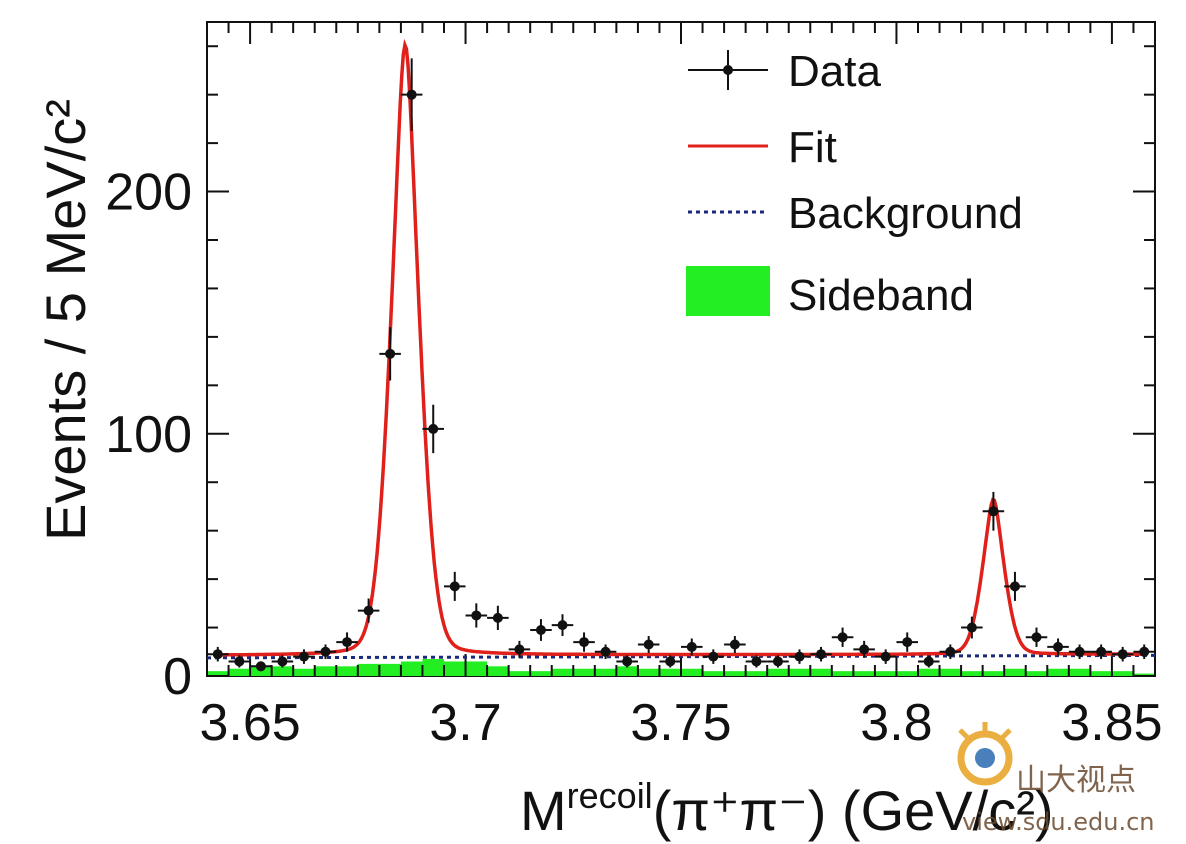 The height and width of the screenshot is (844, 1186). I want to click on legend-entry-background: Background, so click(855, 213).